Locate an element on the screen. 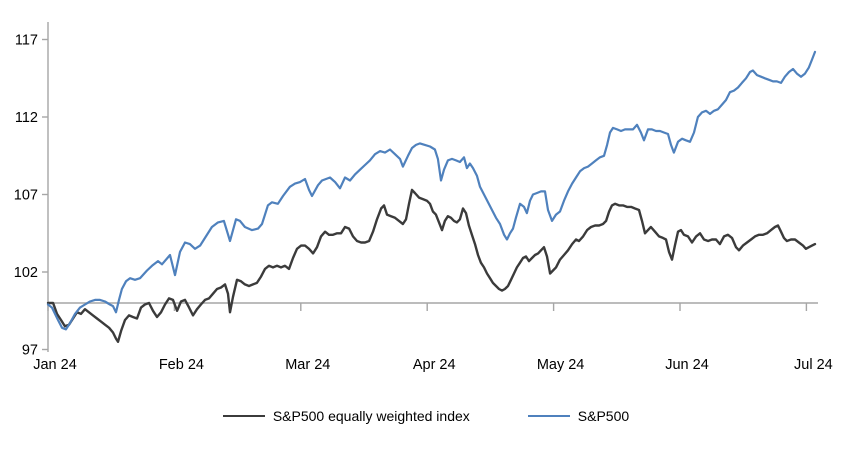 The height and width of the screenshot is (453, 852). x-tick-label: Jul 24 is located at coordinates (813, 365).